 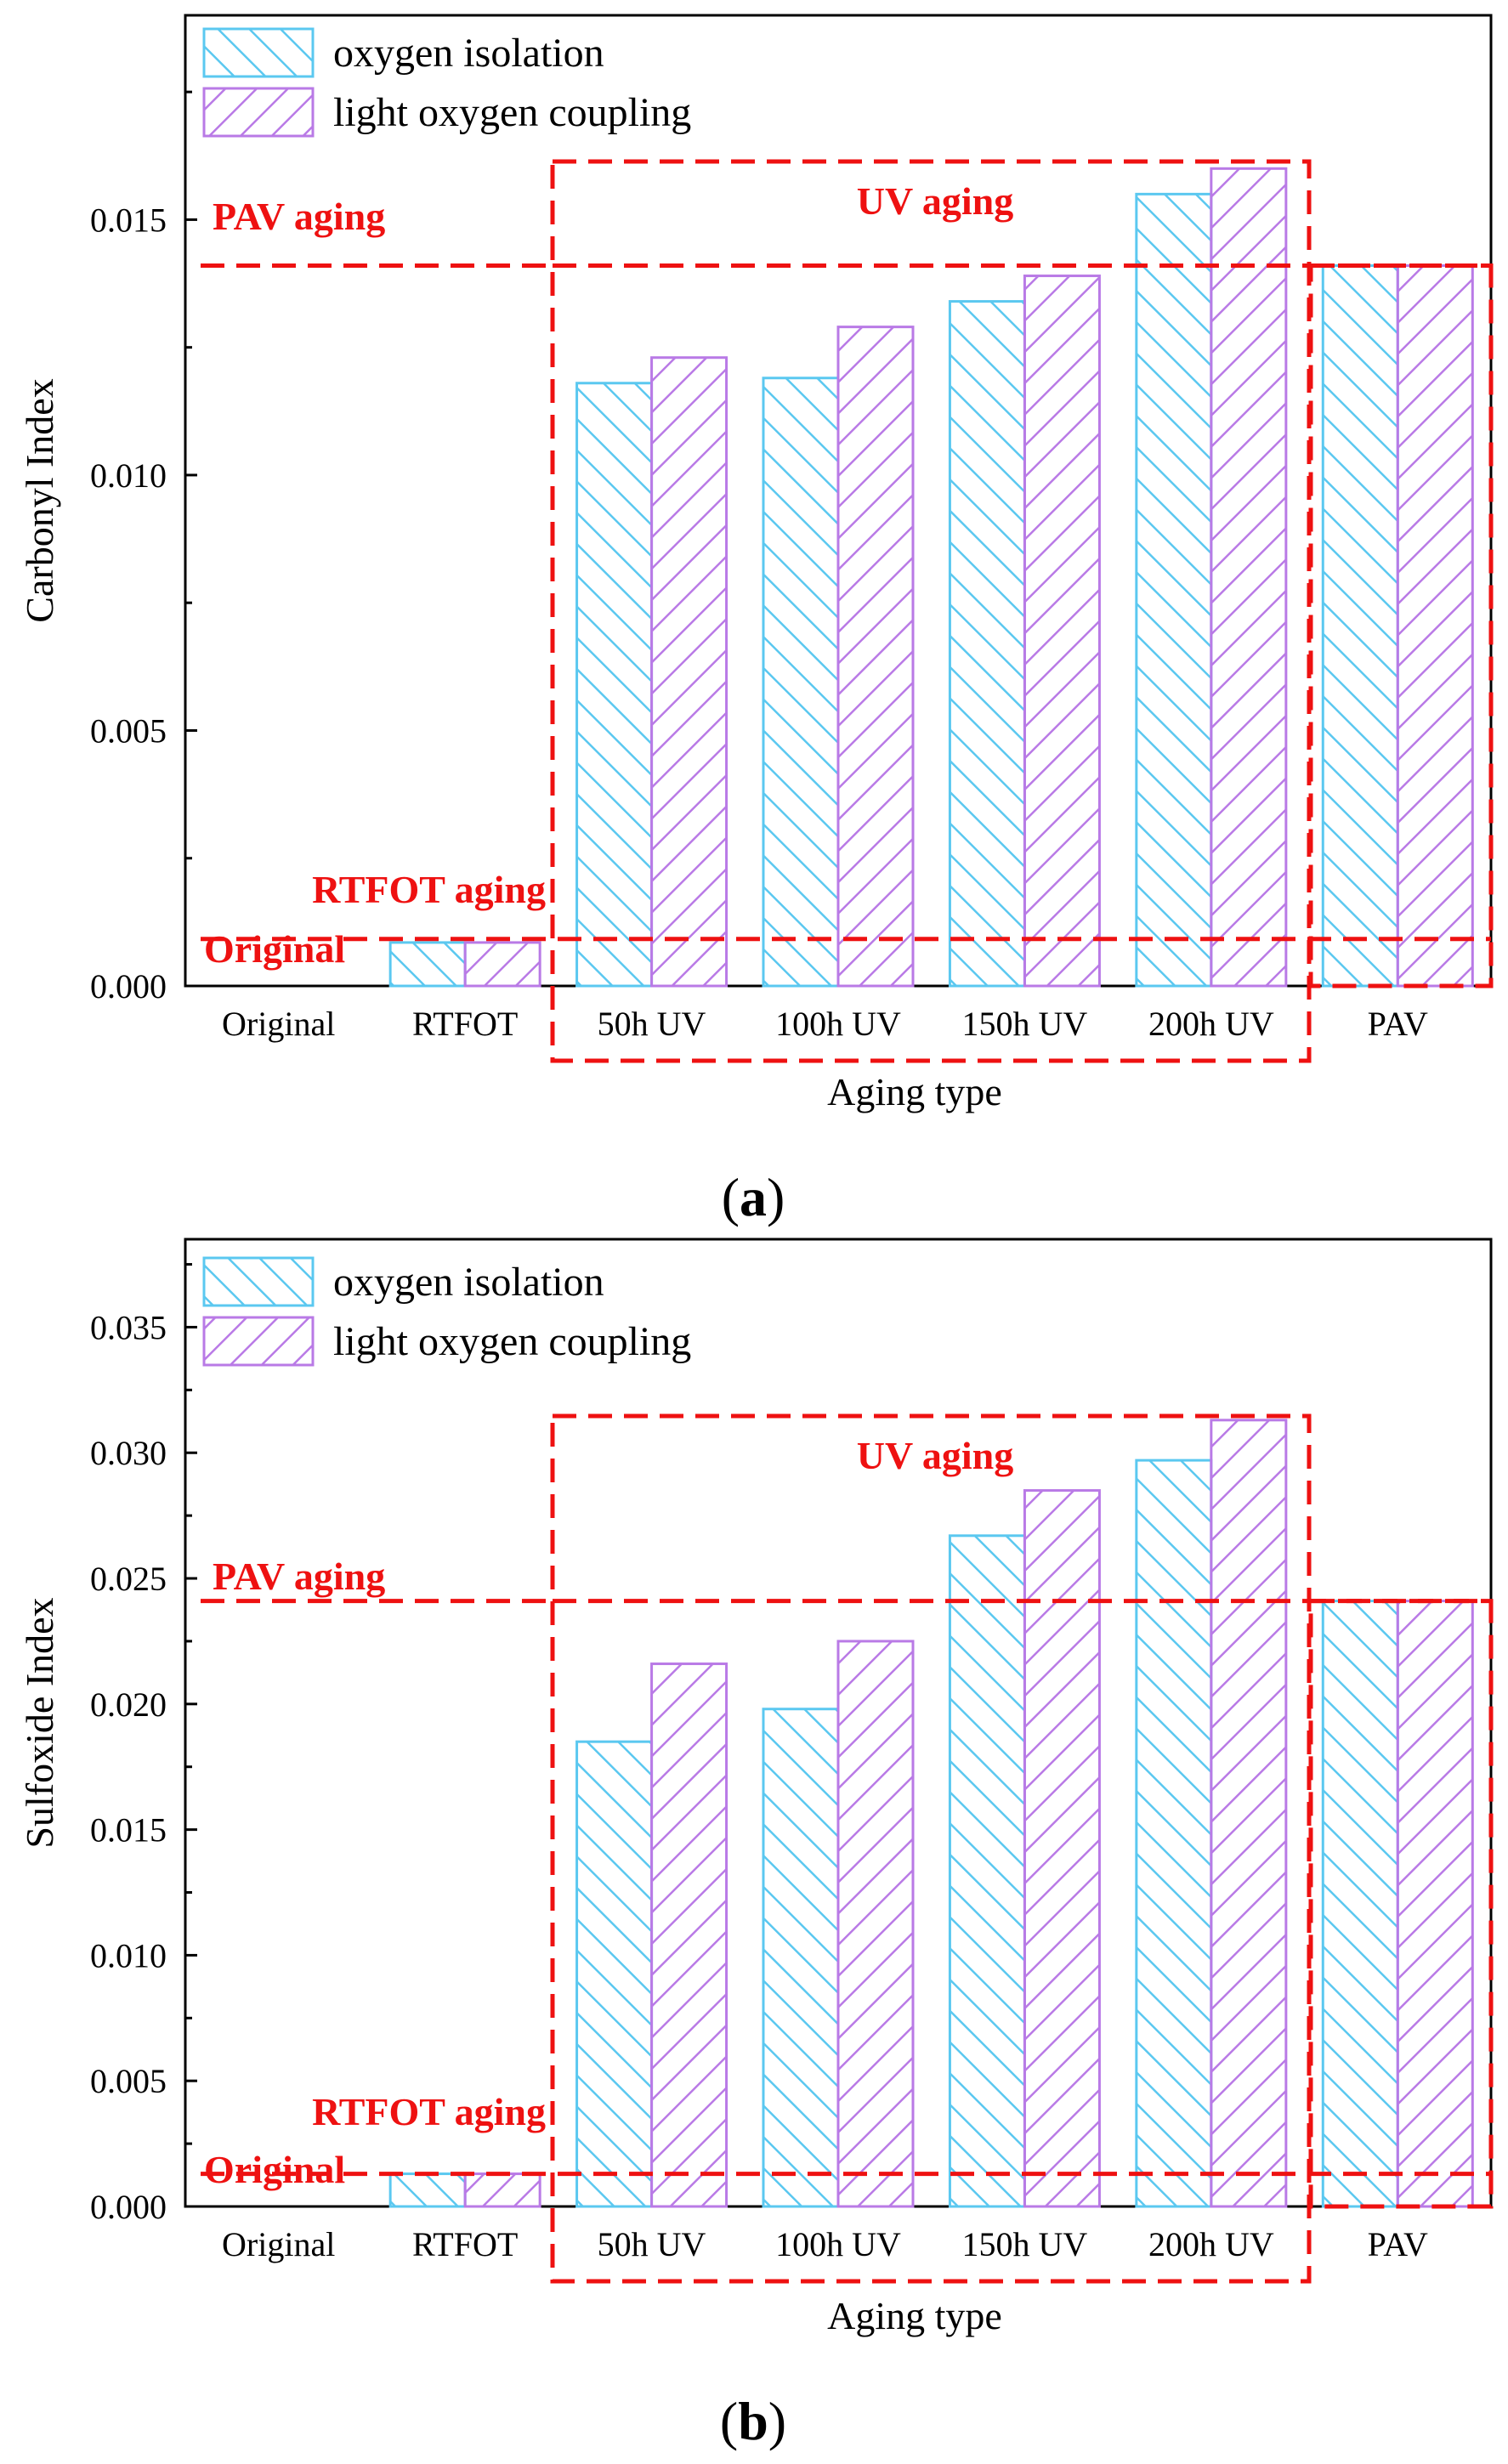 I want to click on y-tick-label: 0.020, so click(x=128, y=1705).